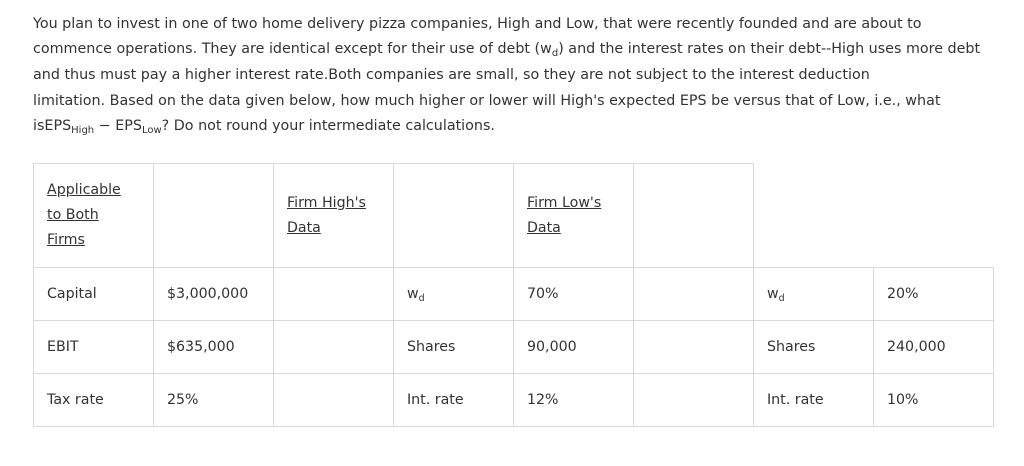 The width and height of the screenshot is (1024, 466). I want to click on header-high-line-1: Firm High's, so click(326, 202).